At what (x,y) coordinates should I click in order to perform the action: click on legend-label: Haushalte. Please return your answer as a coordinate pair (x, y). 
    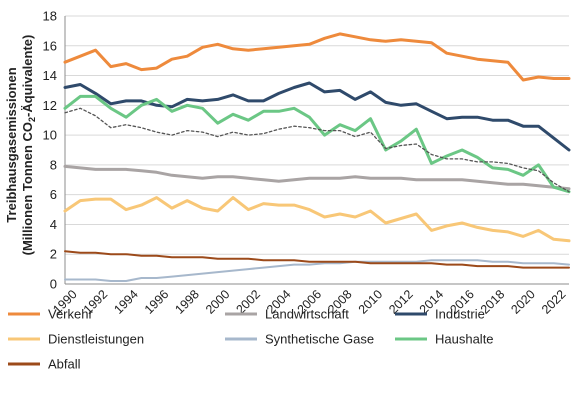
    Looking at the image, I should click on (464, 339).